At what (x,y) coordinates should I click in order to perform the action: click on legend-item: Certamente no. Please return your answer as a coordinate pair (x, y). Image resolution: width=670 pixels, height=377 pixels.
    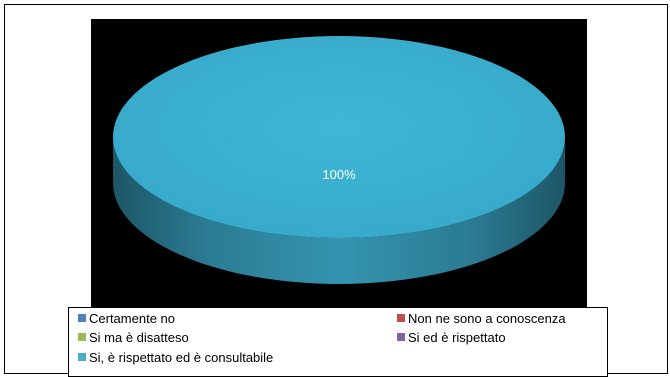
    Looking at the image, I should click on (126, 318).